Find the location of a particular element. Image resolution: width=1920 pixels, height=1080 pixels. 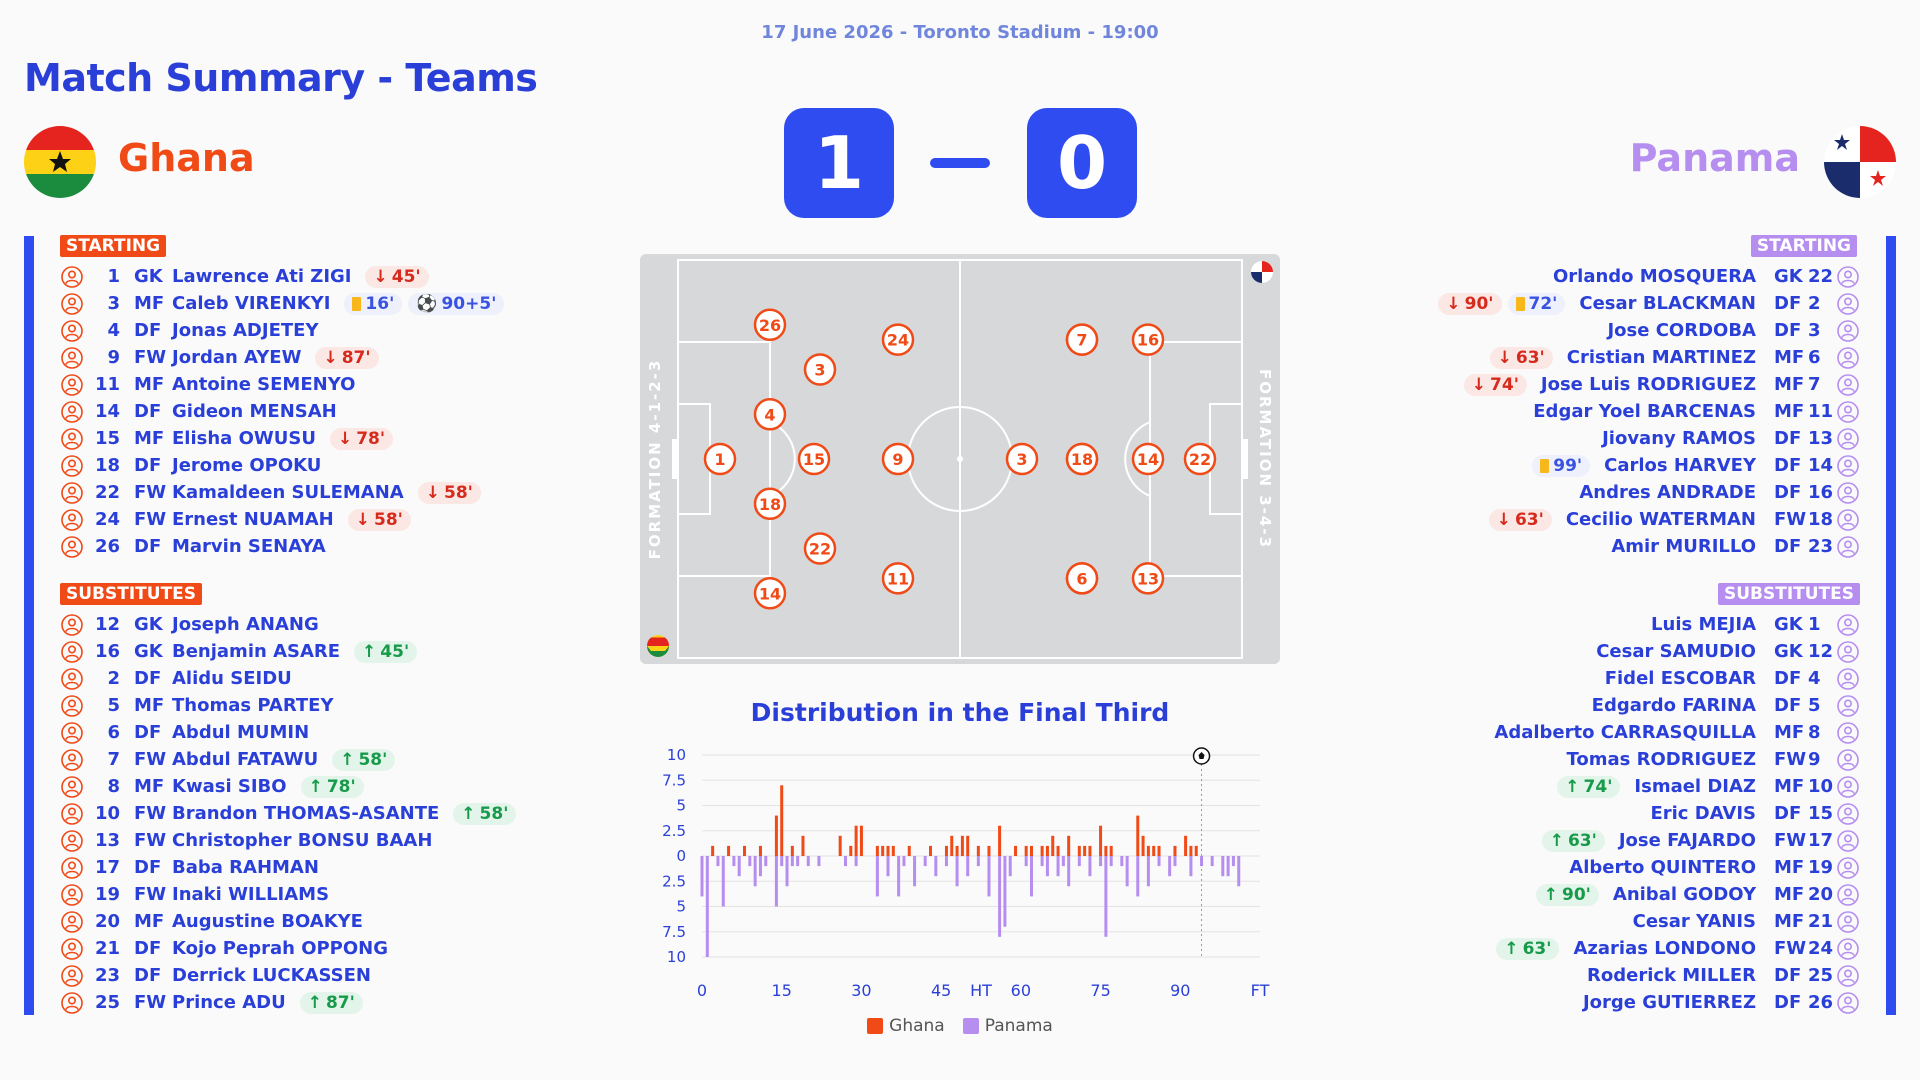

player-row: Adalberto CARRASQUILLA MF 8 is located at coordinates (1670, 732).